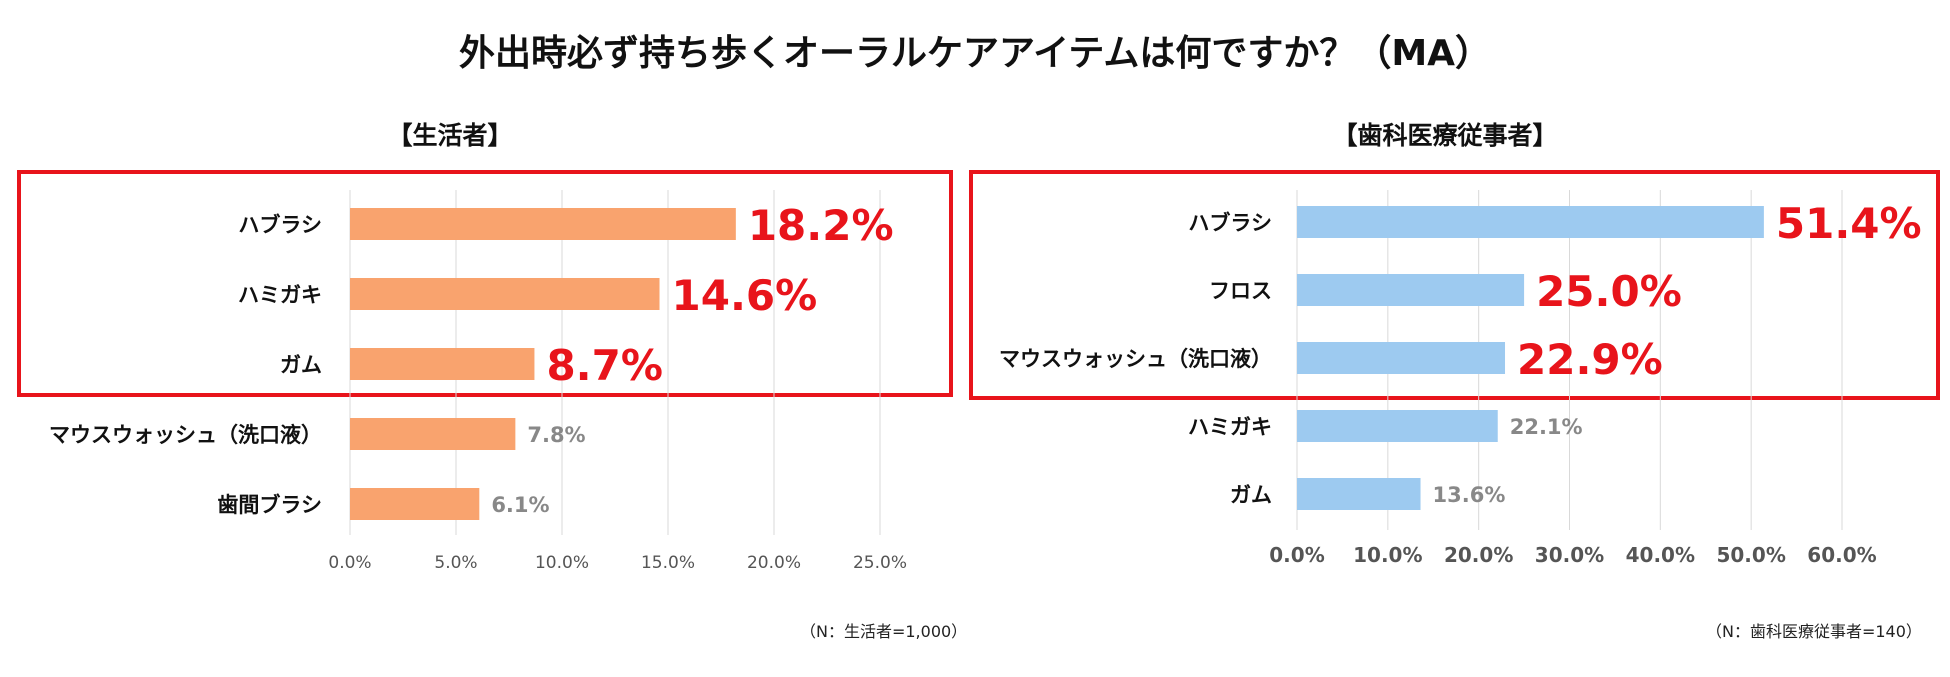 This screenshot has height=677, width=1950. What do you see at coordinates (880, 563) in the screenshot?
I see `x-tick-label: 25.0%` at bounding box center [880, 563].